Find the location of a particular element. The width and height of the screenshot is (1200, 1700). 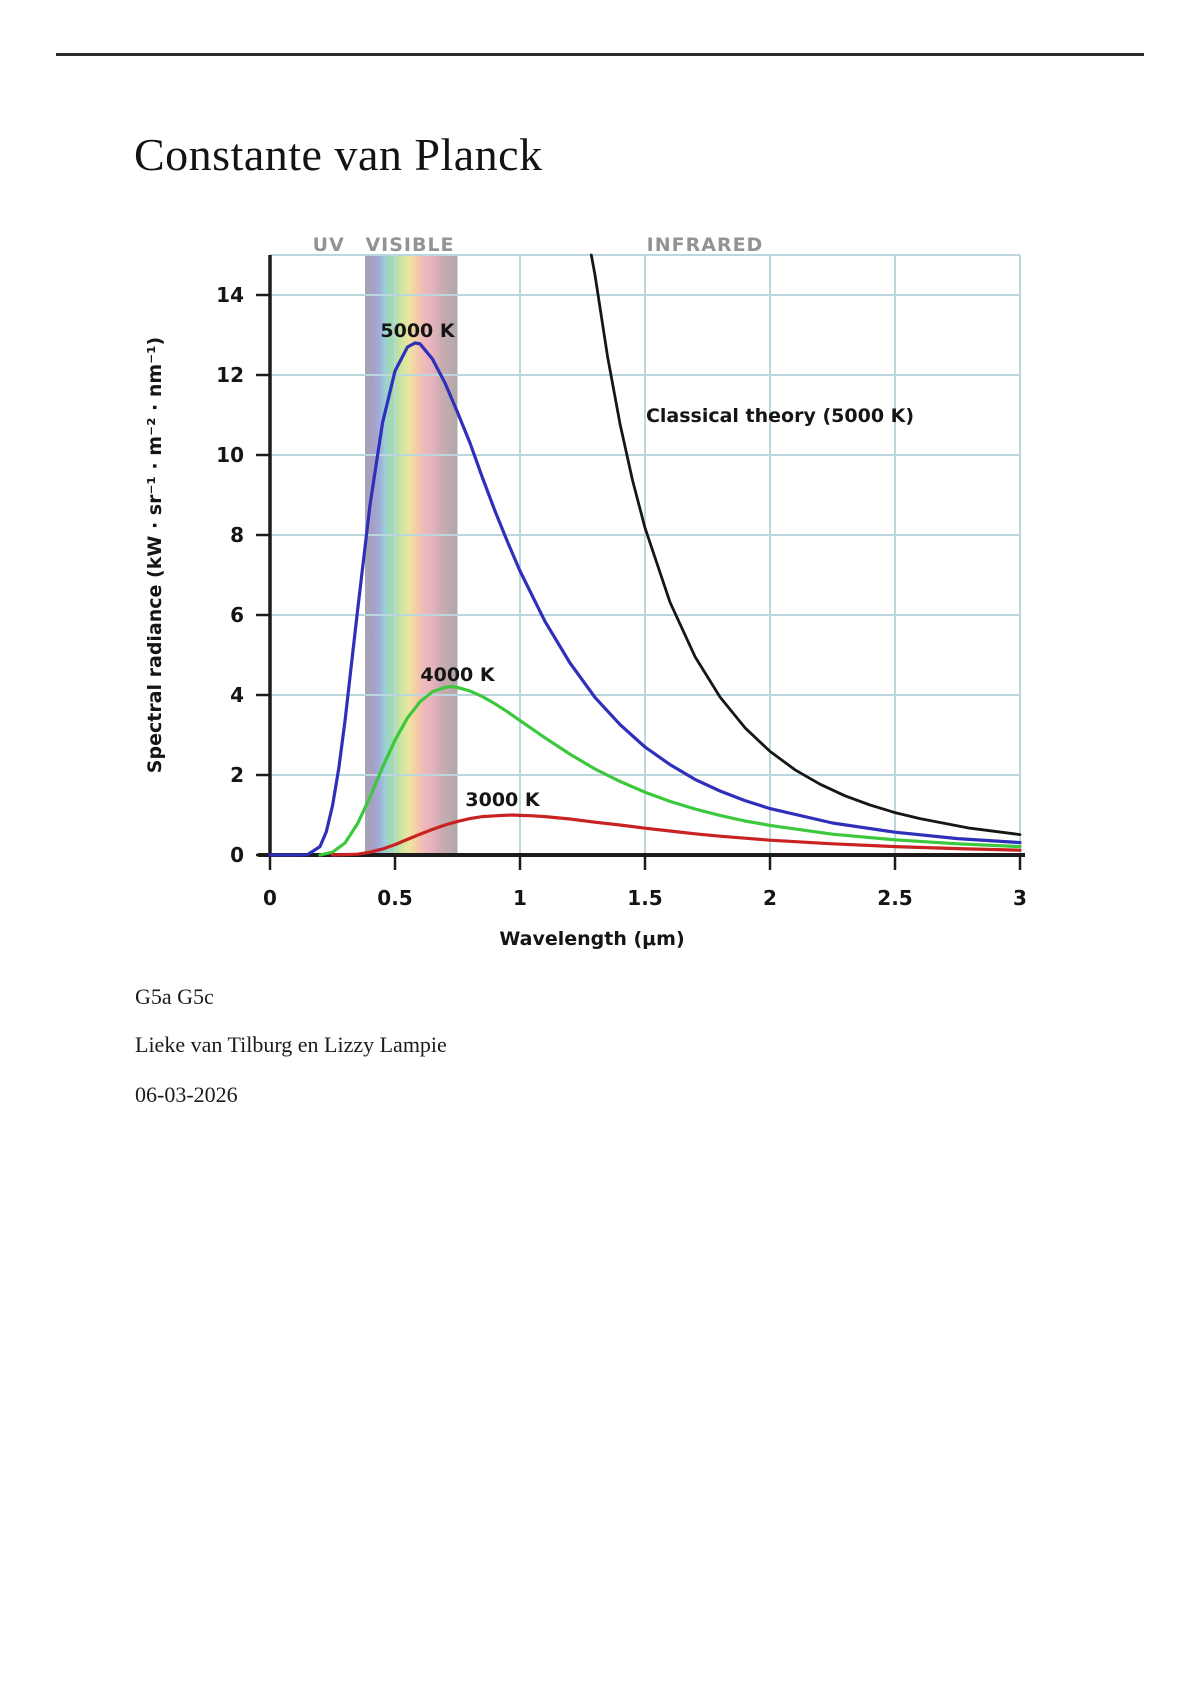

curve-label-3000-k: 3000 K is located at coordinates (502, 800).